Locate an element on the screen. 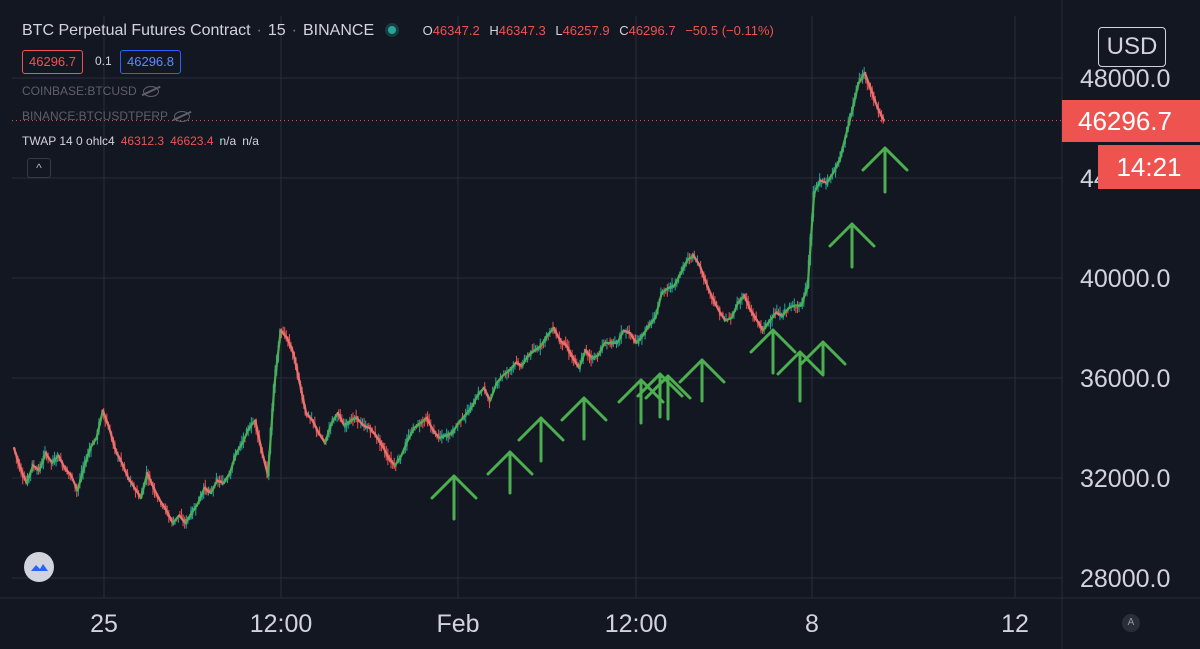 The image size is (1200, 649). auto-scale-button: A is located at coordinates (1131, 623).